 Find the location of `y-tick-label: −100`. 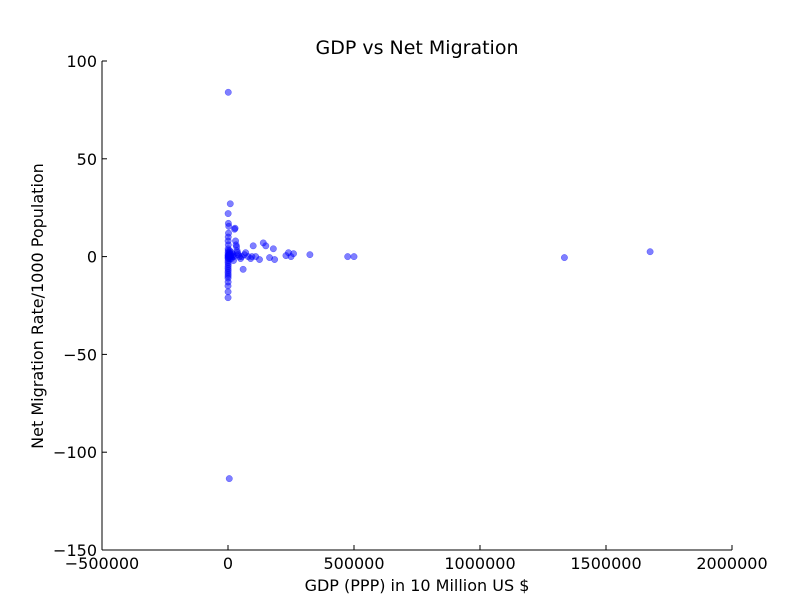

y-tick-label: −100 is located at coordinates (75, 452).